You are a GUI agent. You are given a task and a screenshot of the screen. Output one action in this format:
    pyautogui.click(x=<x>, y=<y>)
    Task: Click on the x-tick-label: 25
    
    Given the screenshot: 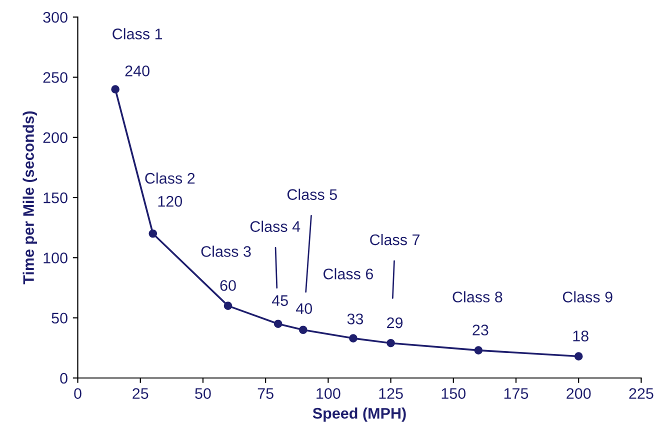 What is the action you would take?
    pyautogui.click(x=140, y=393)
    